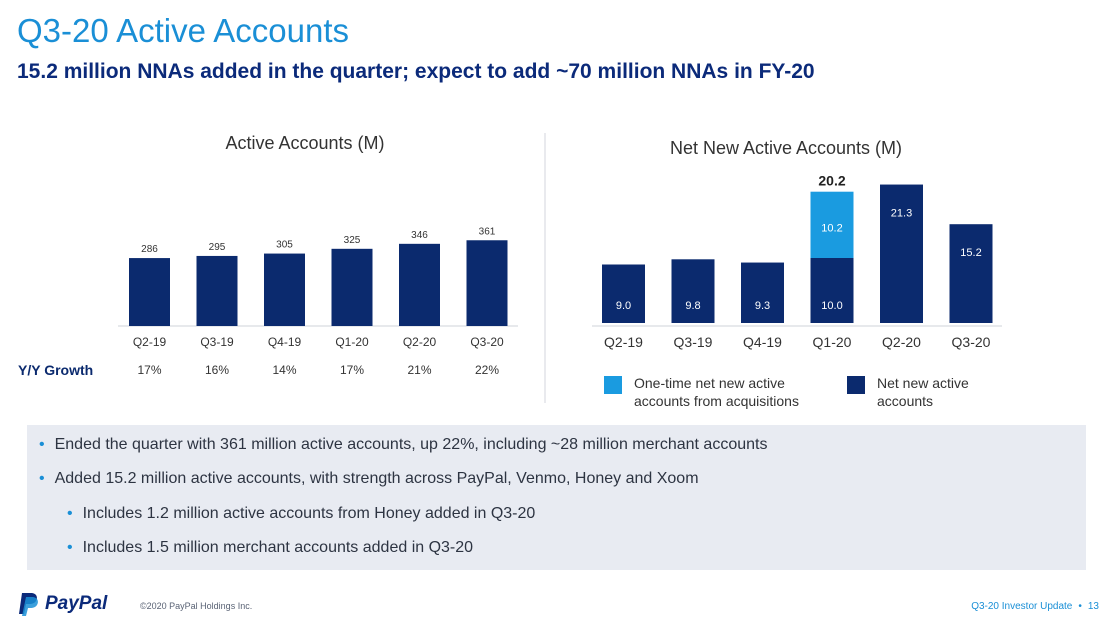  I want to click on legend-label: accounts, so click(905, 401).